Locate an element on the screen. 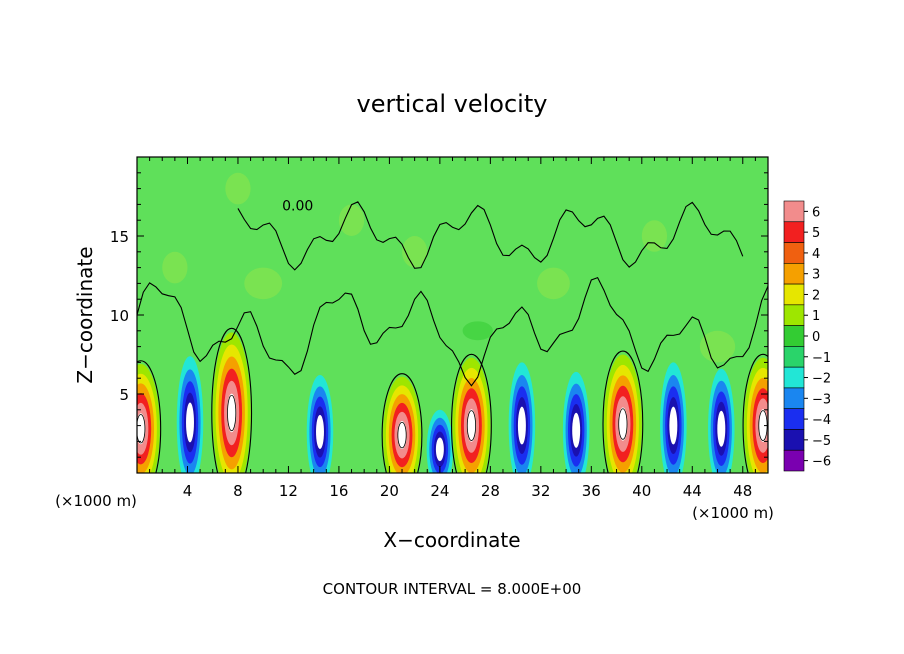  x-tick-label: 28 is located at coordinates (490, 491).